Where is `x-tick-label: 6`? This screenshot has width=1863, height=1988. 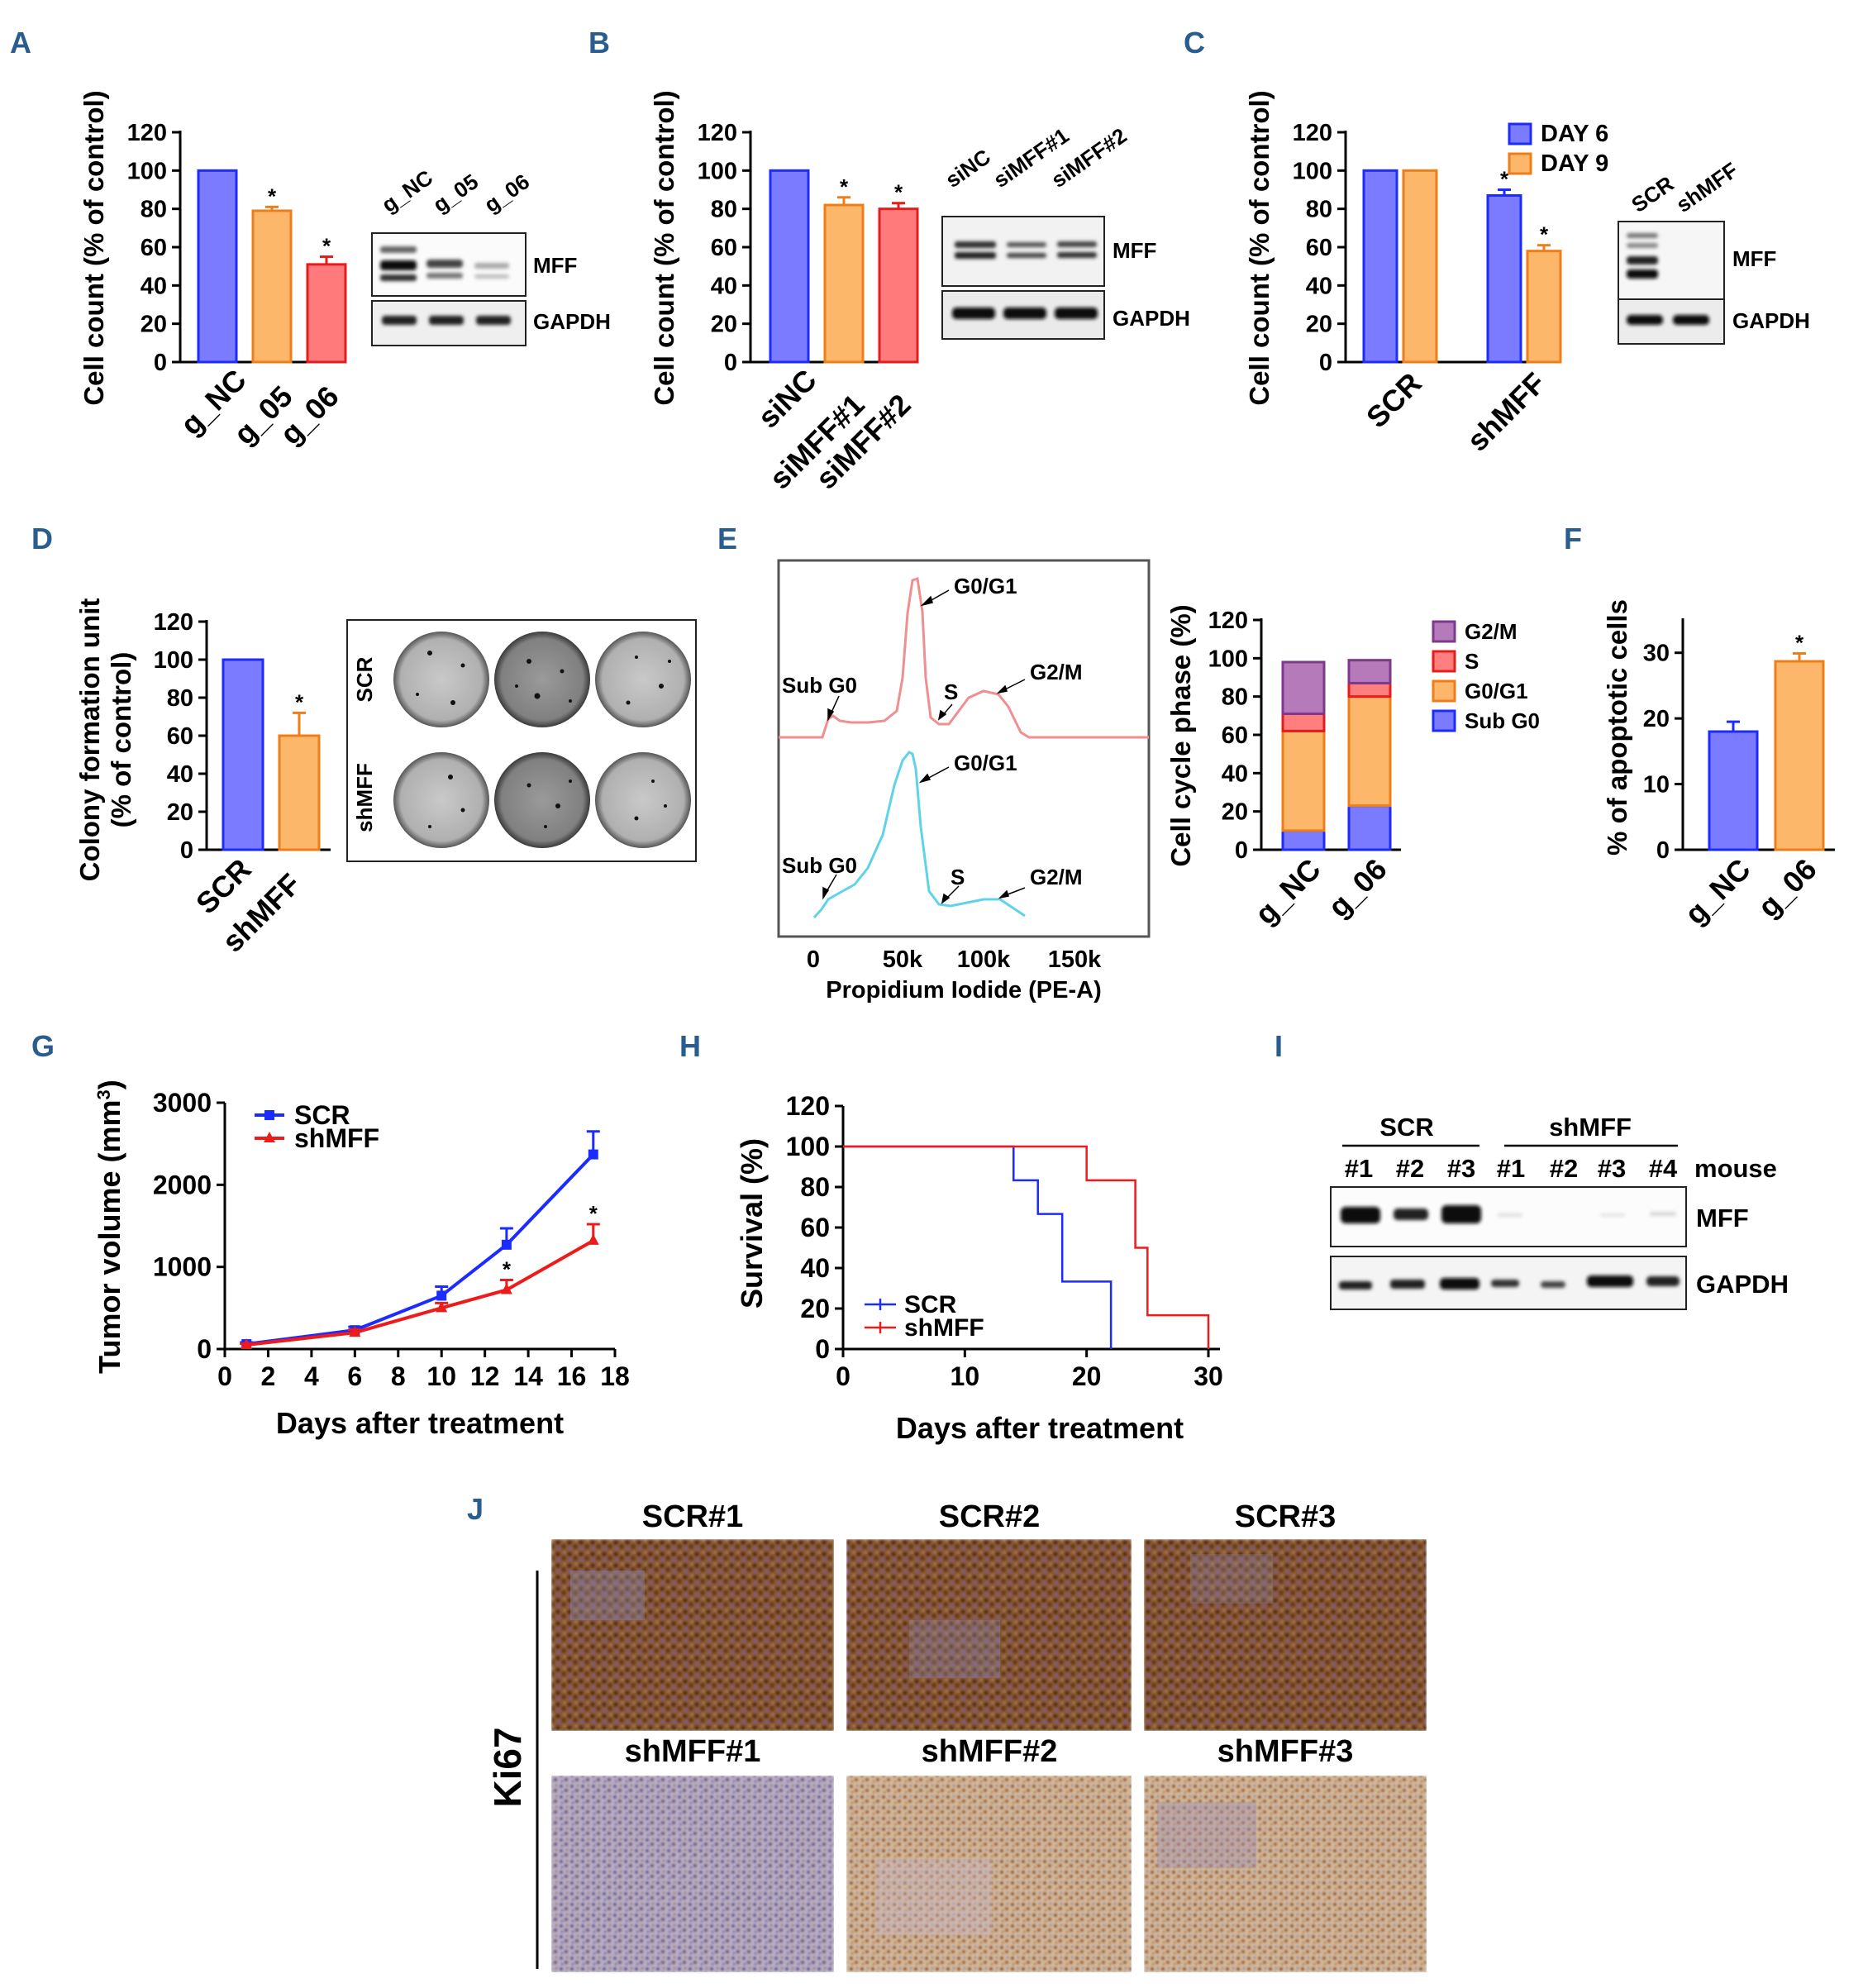 x-tick-label: 6 is located at coordinates (355, 1376).